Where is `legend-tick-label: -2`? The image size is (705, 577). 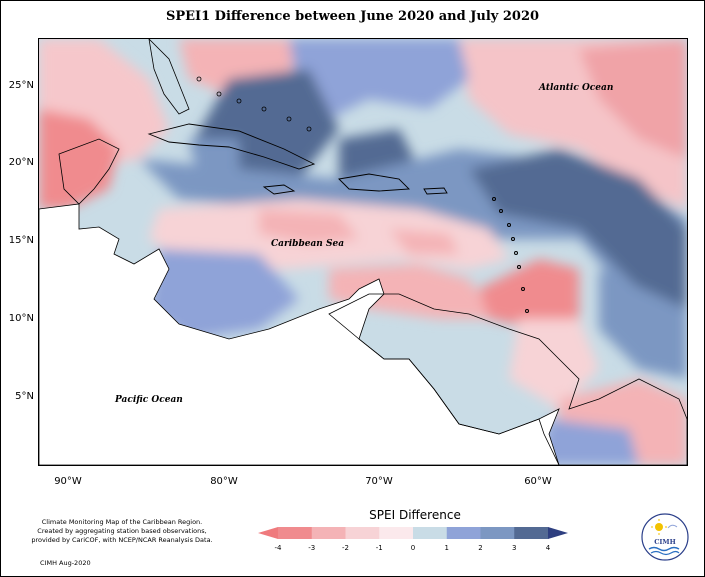
legend-tick-label: -2 is located at coordinates (345, 548).